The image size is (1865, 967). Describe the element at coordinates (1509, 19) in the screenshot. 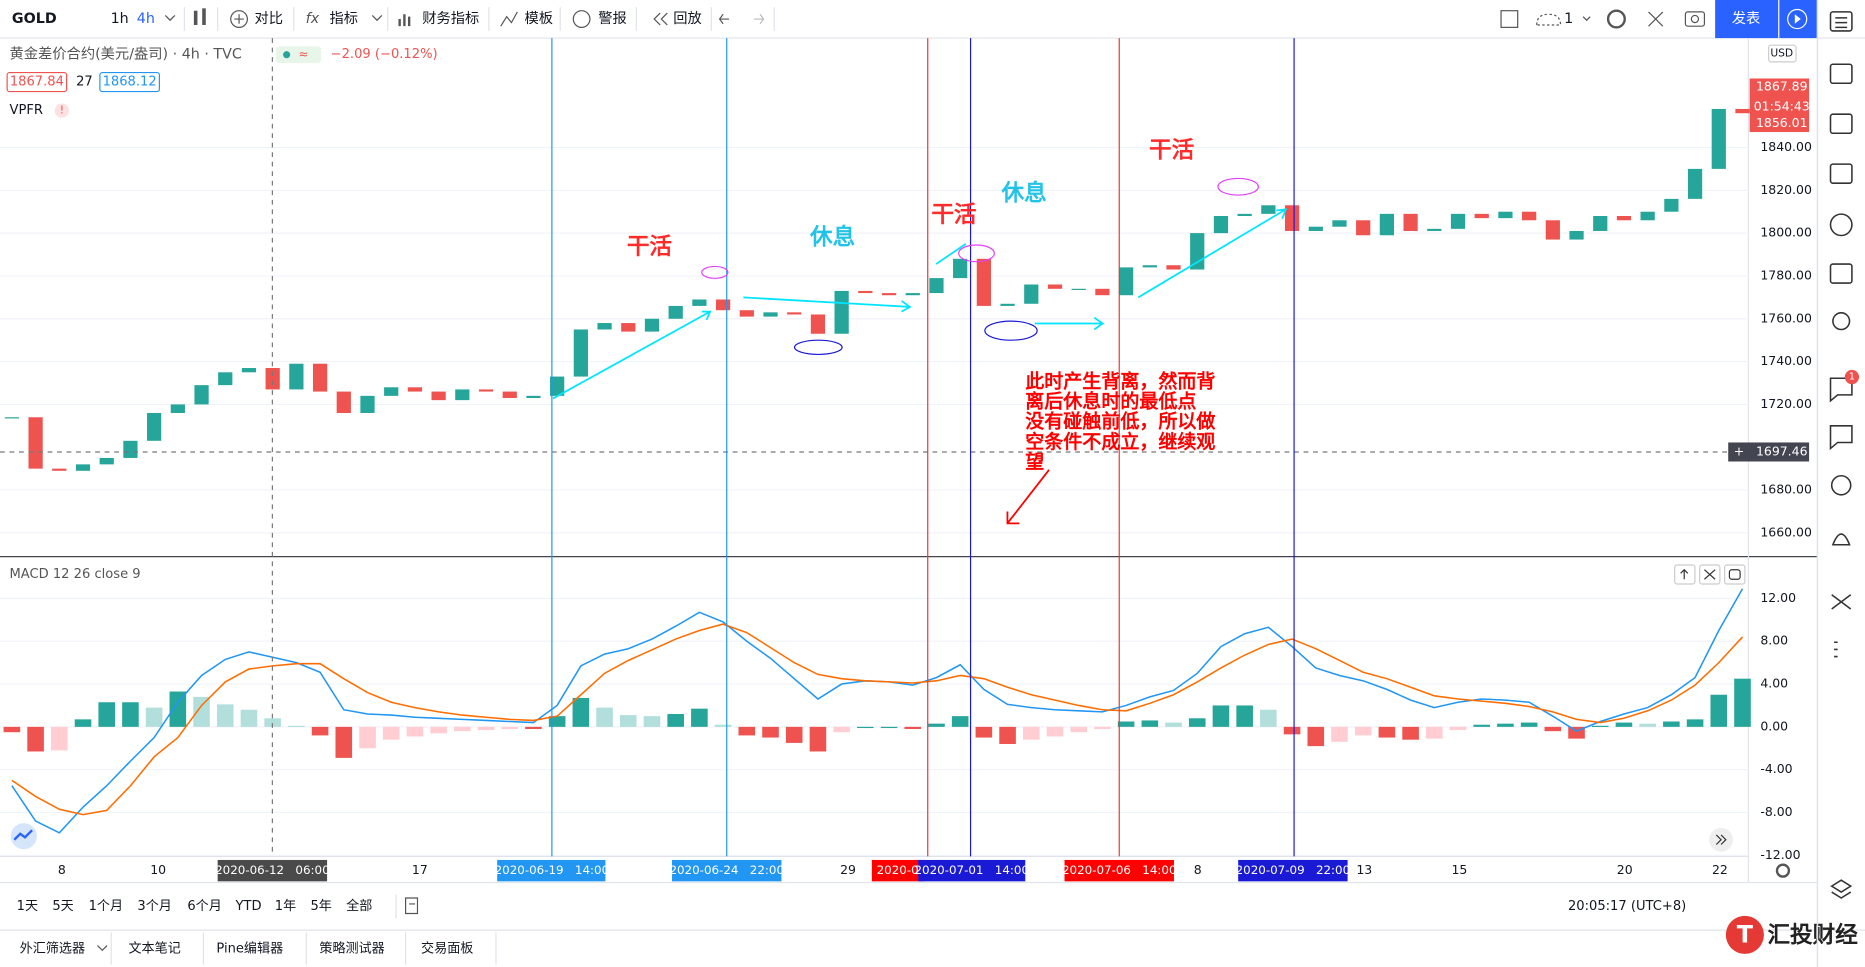

I see `fullscreen-box` at that location.